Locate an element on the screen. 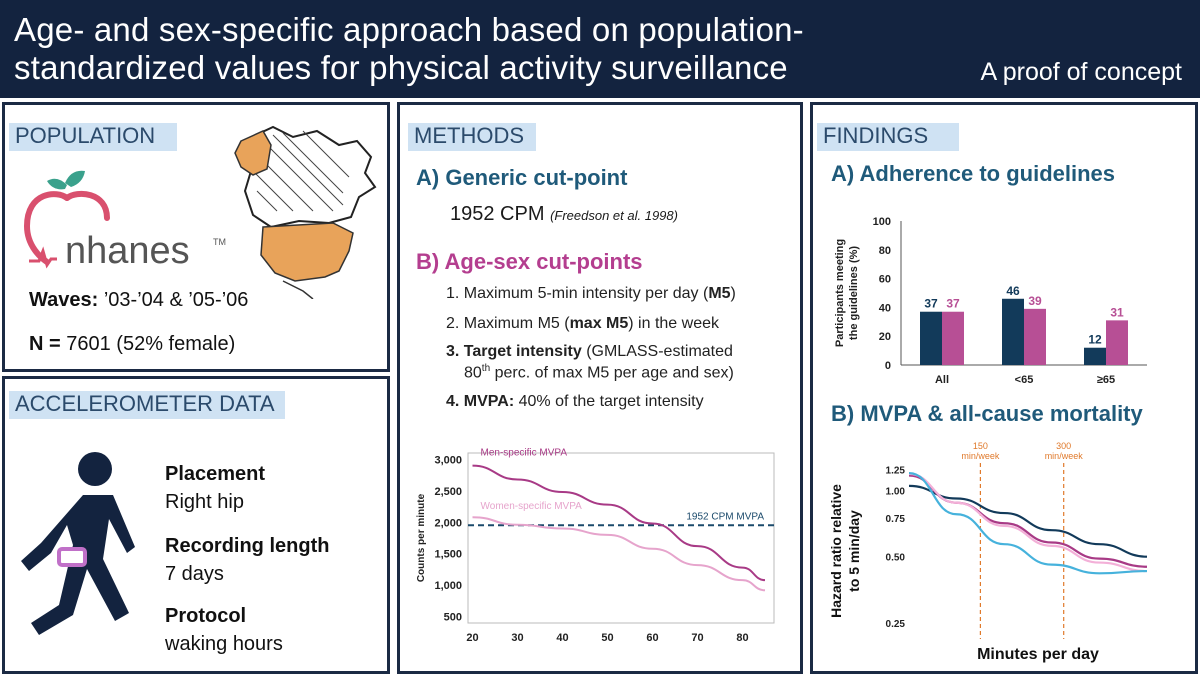 This screenshot has width=1200, height=676. reference-line-label: 1952 CPM MVPA is located at coordinates (725, 516).